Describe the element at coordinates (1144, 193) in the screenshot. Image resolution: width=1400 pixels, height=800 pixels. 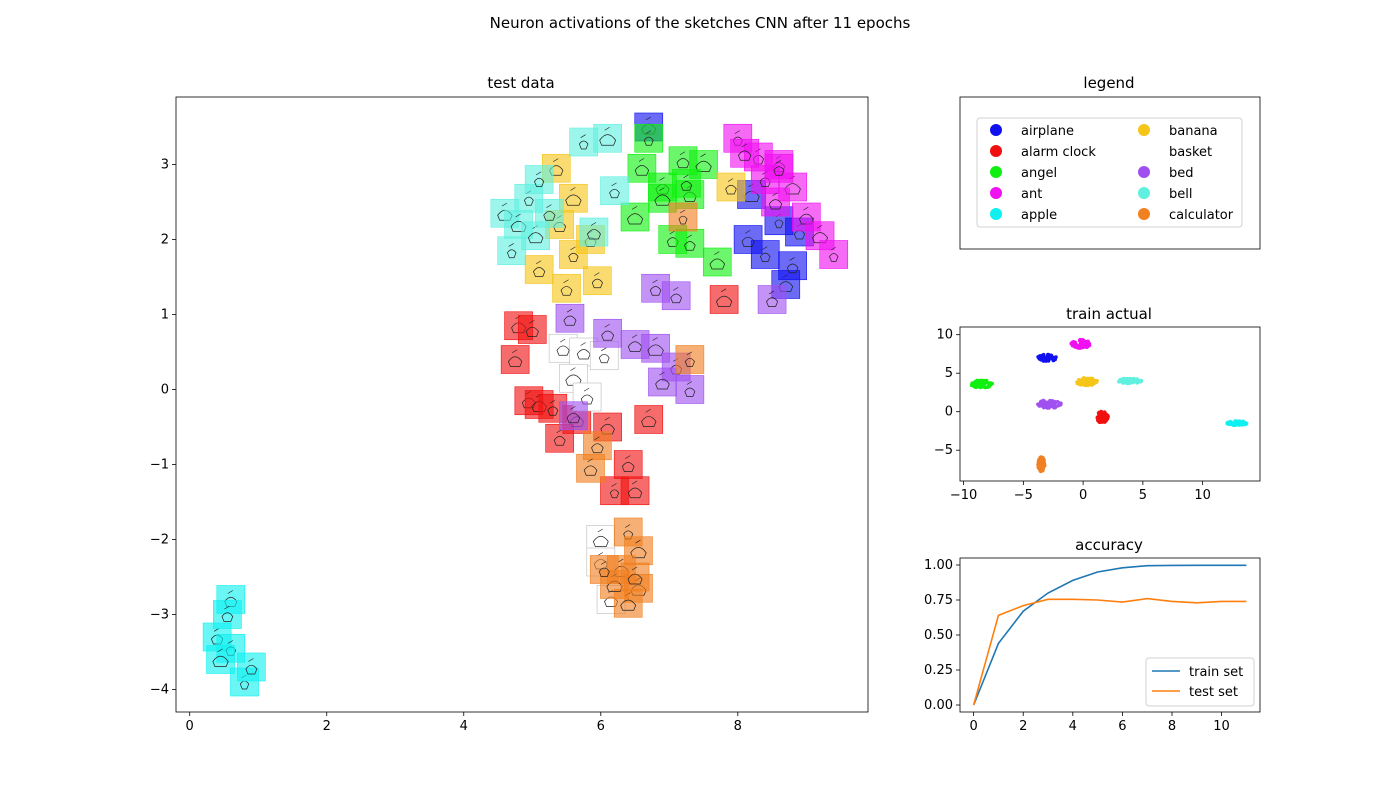
I see `legend-marker-bell` at that location.